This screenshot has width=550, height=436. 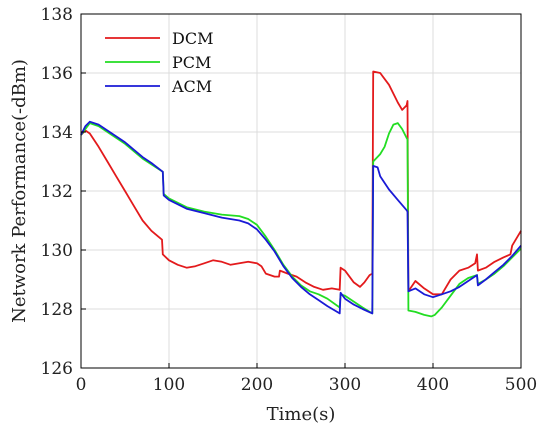 I want to click on x-tick-label: 0, so click(x=81, y=385).